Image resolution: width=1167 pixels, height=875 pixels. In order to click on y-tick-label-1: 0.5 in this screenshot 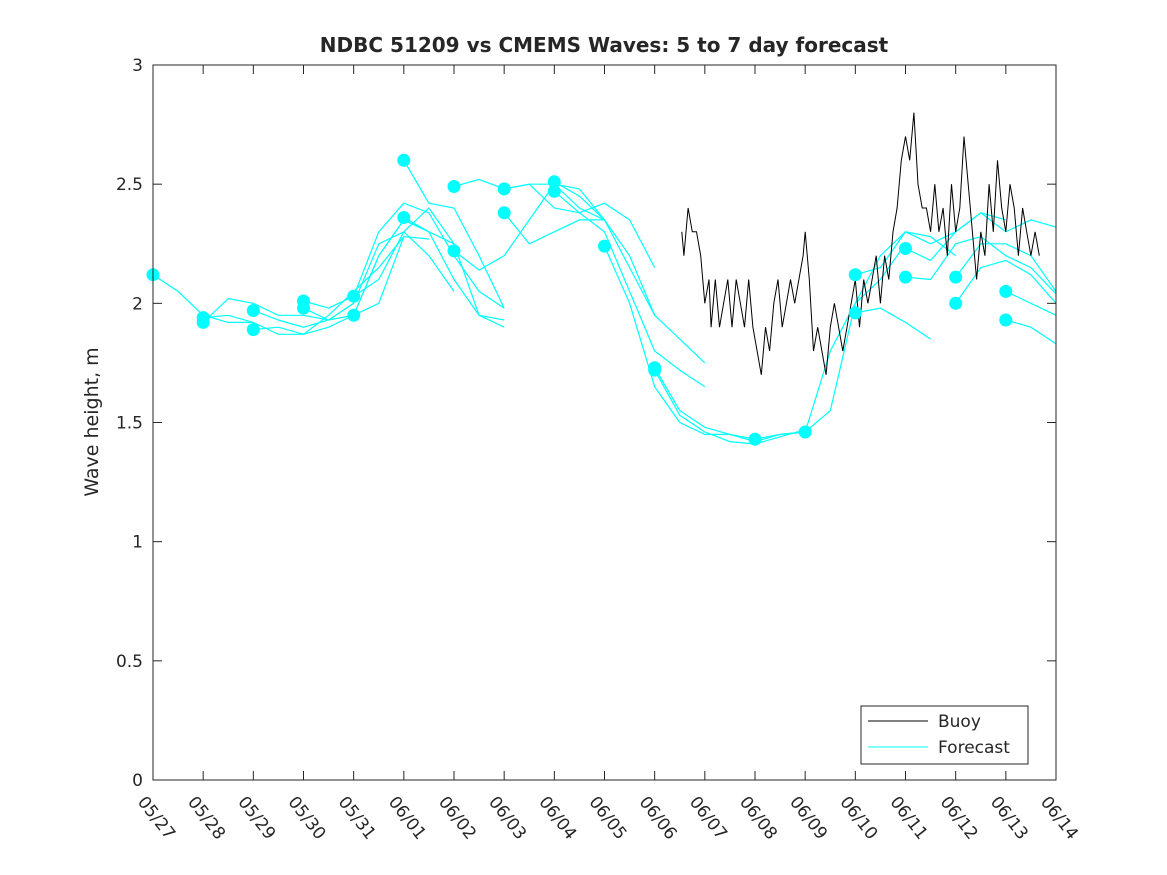, I will do `click(129, 662)`.